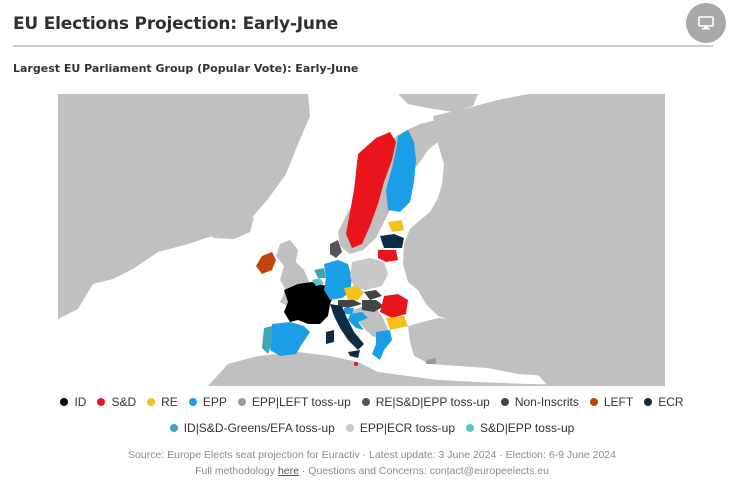  I want to click on title-divider, so click(363, 46).